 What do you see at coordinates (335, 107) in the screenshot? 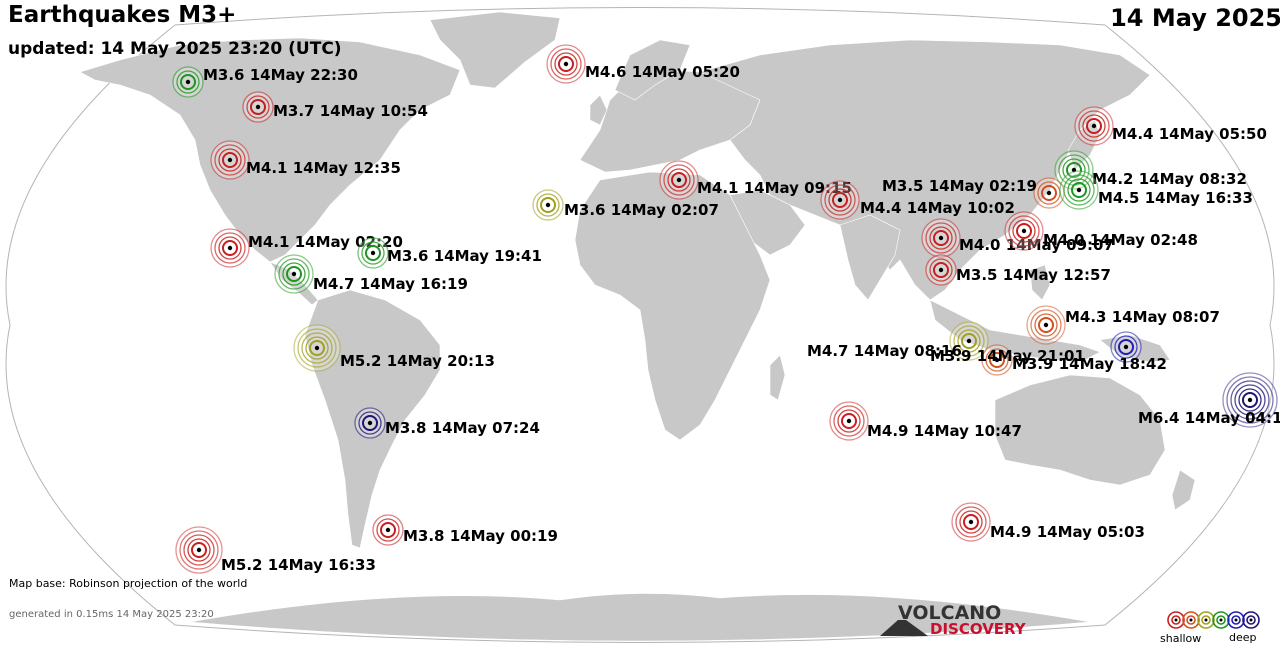
I see `earthquake-marker: M3.7 14May 10:54` at bounding box center [335, 107].